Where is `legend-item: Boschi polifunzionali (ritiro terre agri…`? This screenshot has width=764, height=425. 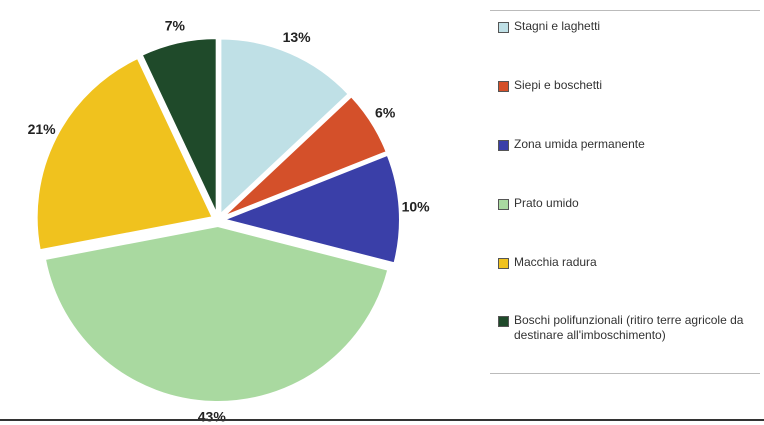
legend-item: Boschi polifunzionali (ritiro terre agri… is located at coordinates (631, 328).